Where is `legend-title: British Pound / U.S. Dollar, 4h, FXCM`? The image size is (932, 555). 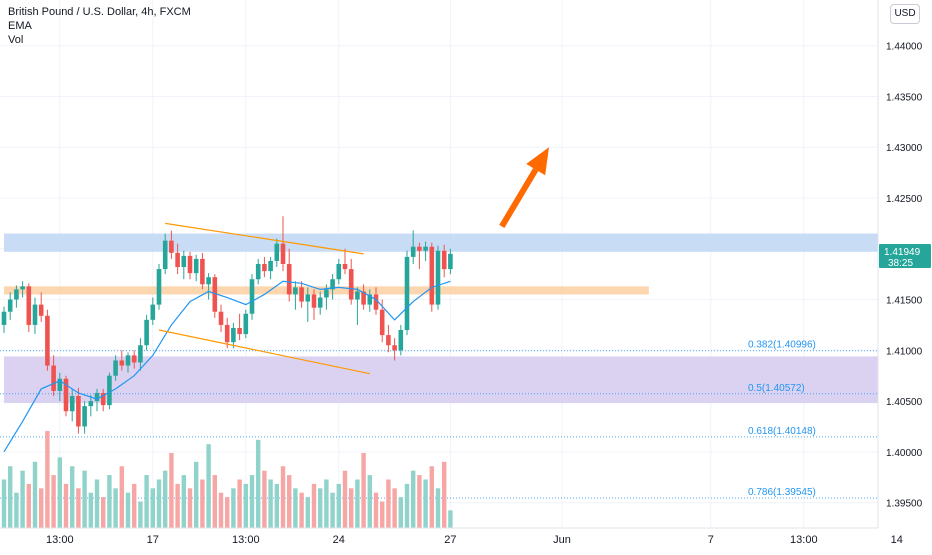
legend-title: British Pound / U.S. Dollar, 4h, FXCM is located at coordinates (99, 12).